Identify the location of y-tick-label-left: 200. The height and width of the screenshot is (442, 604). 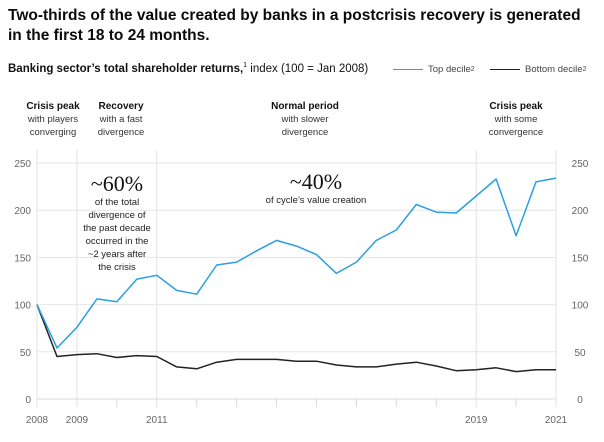
(22, 211).